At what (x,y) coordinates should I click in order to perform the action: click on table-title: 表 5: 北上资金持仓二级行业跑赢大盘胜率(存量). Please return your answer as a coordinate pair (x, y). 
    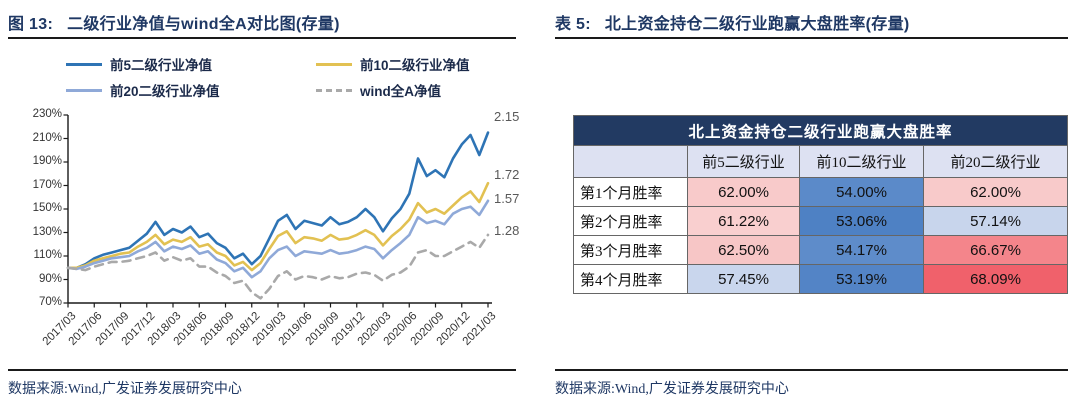
    Looking at the image, I should click on (732, 22).